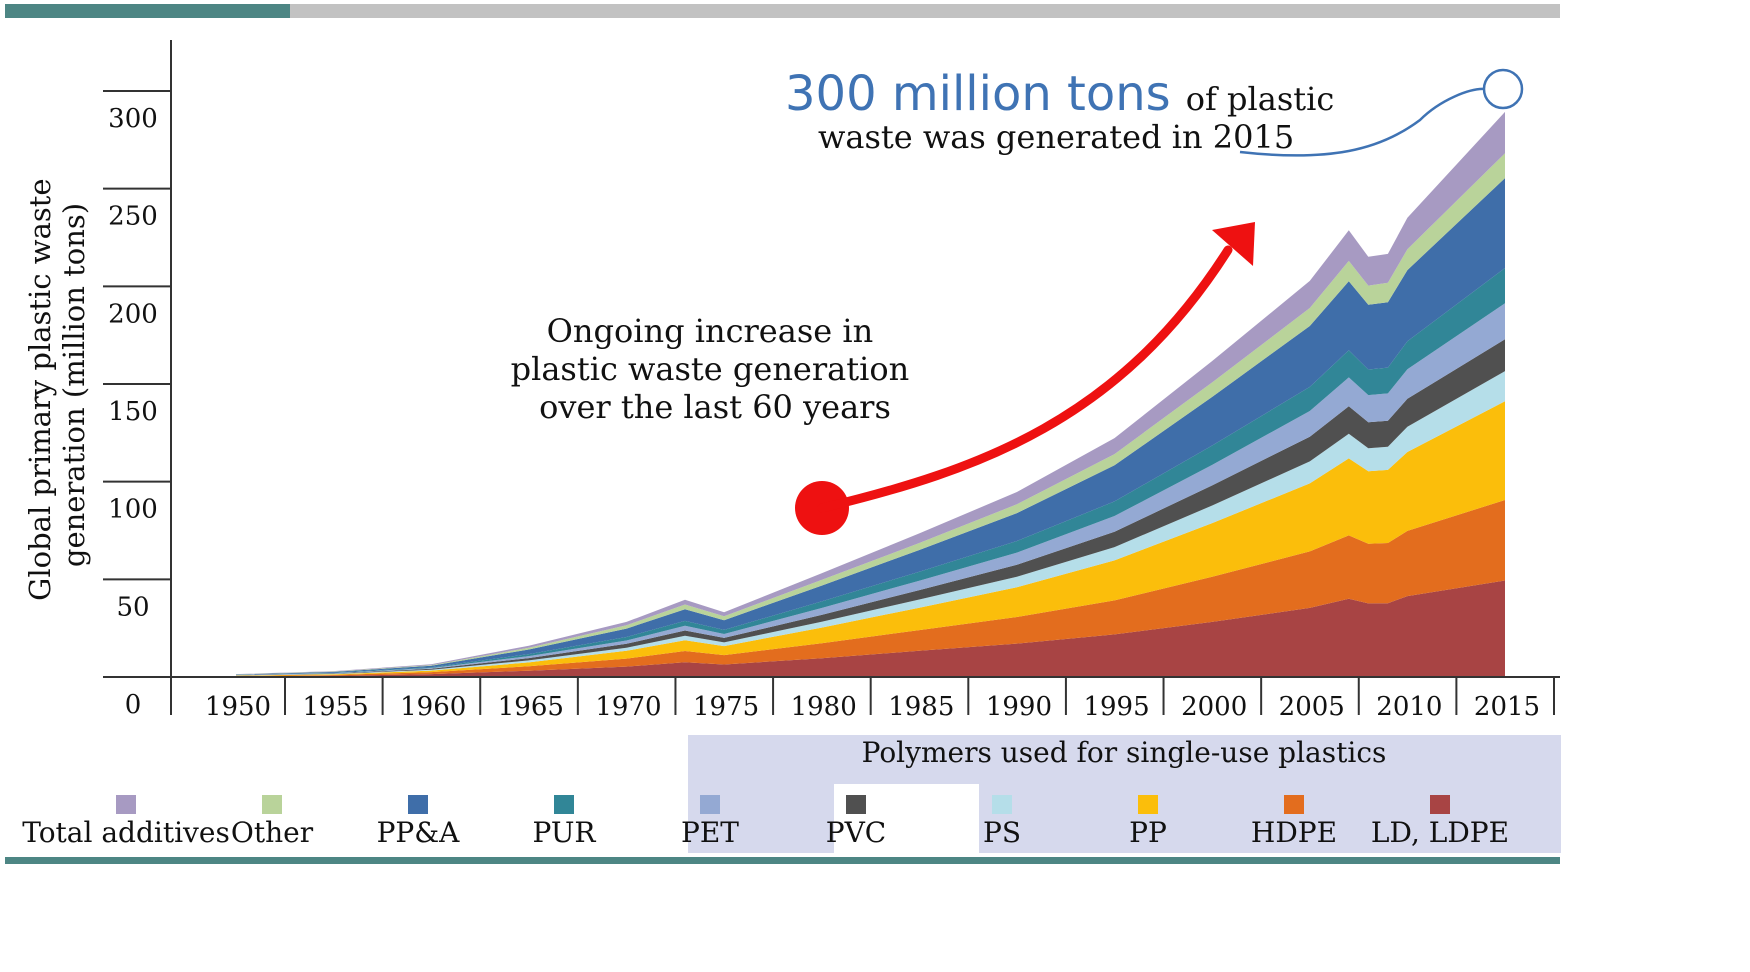  I want to click on callout-circle, so click(1503, 89).